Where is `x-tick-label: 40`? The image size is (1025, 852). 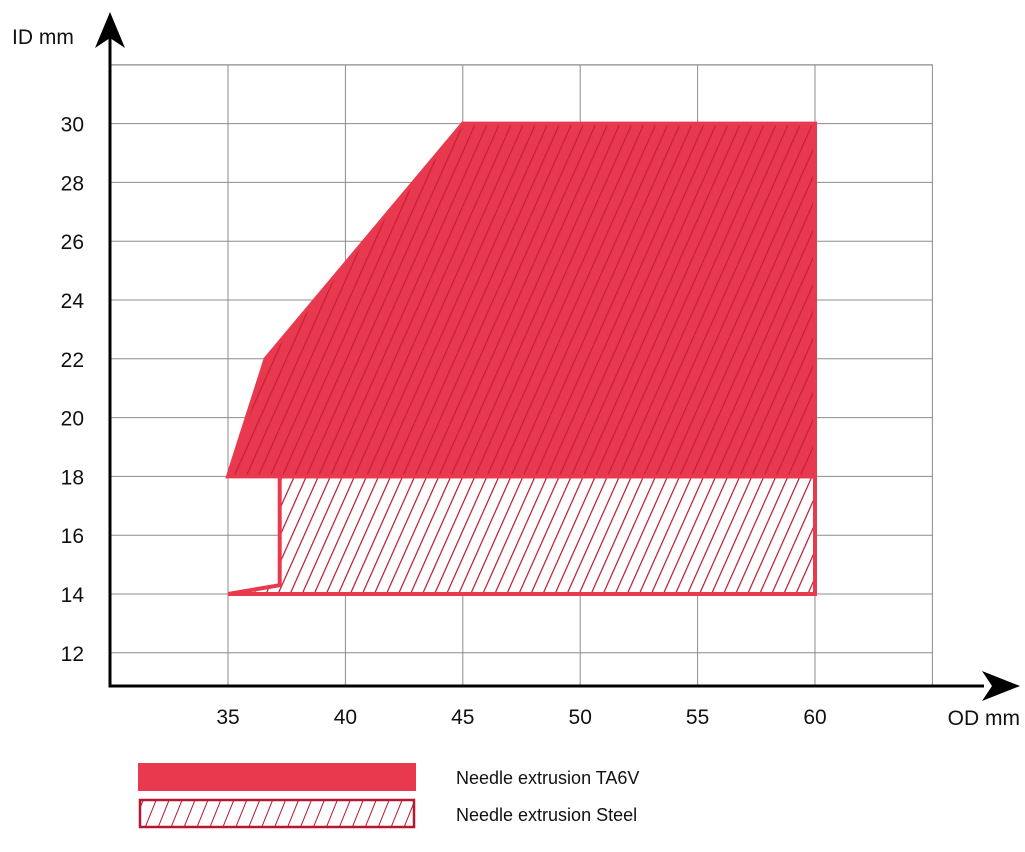 x-tick-label: 40 is located at coordinates (345, 717).